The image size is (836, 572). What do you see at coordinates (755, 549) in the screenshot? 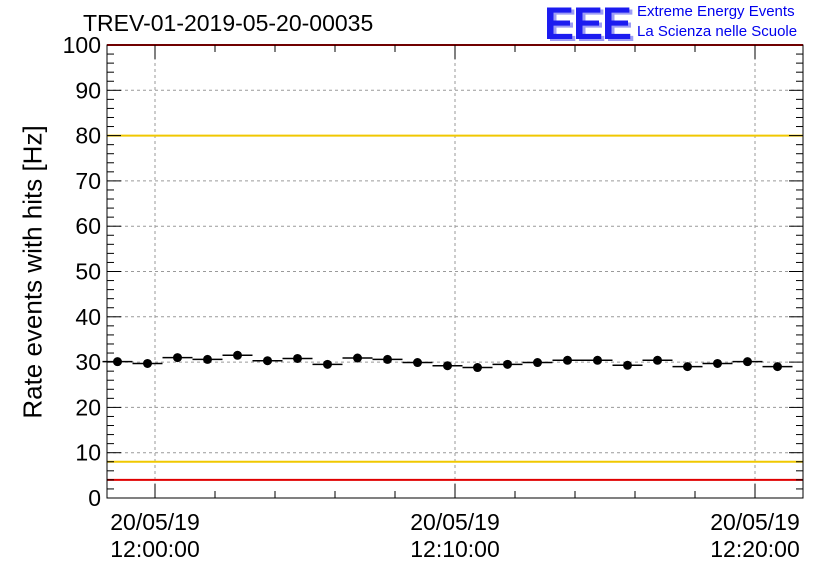
I see `x-tick-label-time: 12:20:00` at bounding box center [755, 549].